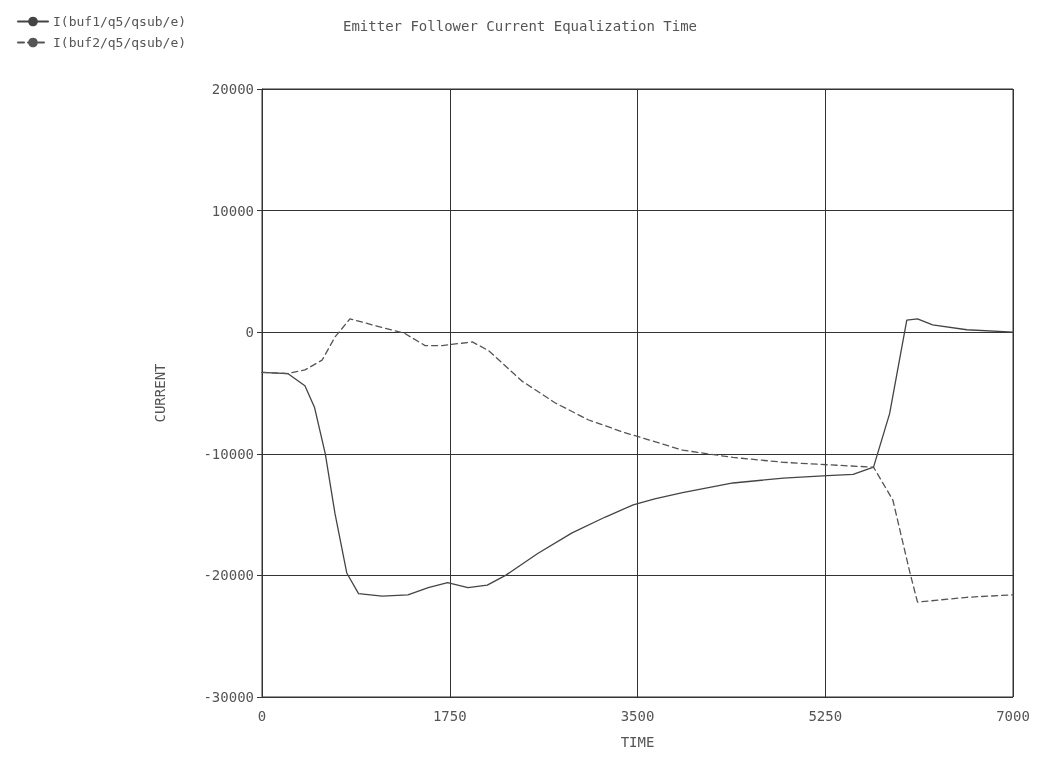 Image resolution: width=1048 pixels, height=781 pixels. What do you see at coordinates (160, 392) in the screenshot?
I see `y-axis-title: CURRENT` at bounding box center [160, 392].